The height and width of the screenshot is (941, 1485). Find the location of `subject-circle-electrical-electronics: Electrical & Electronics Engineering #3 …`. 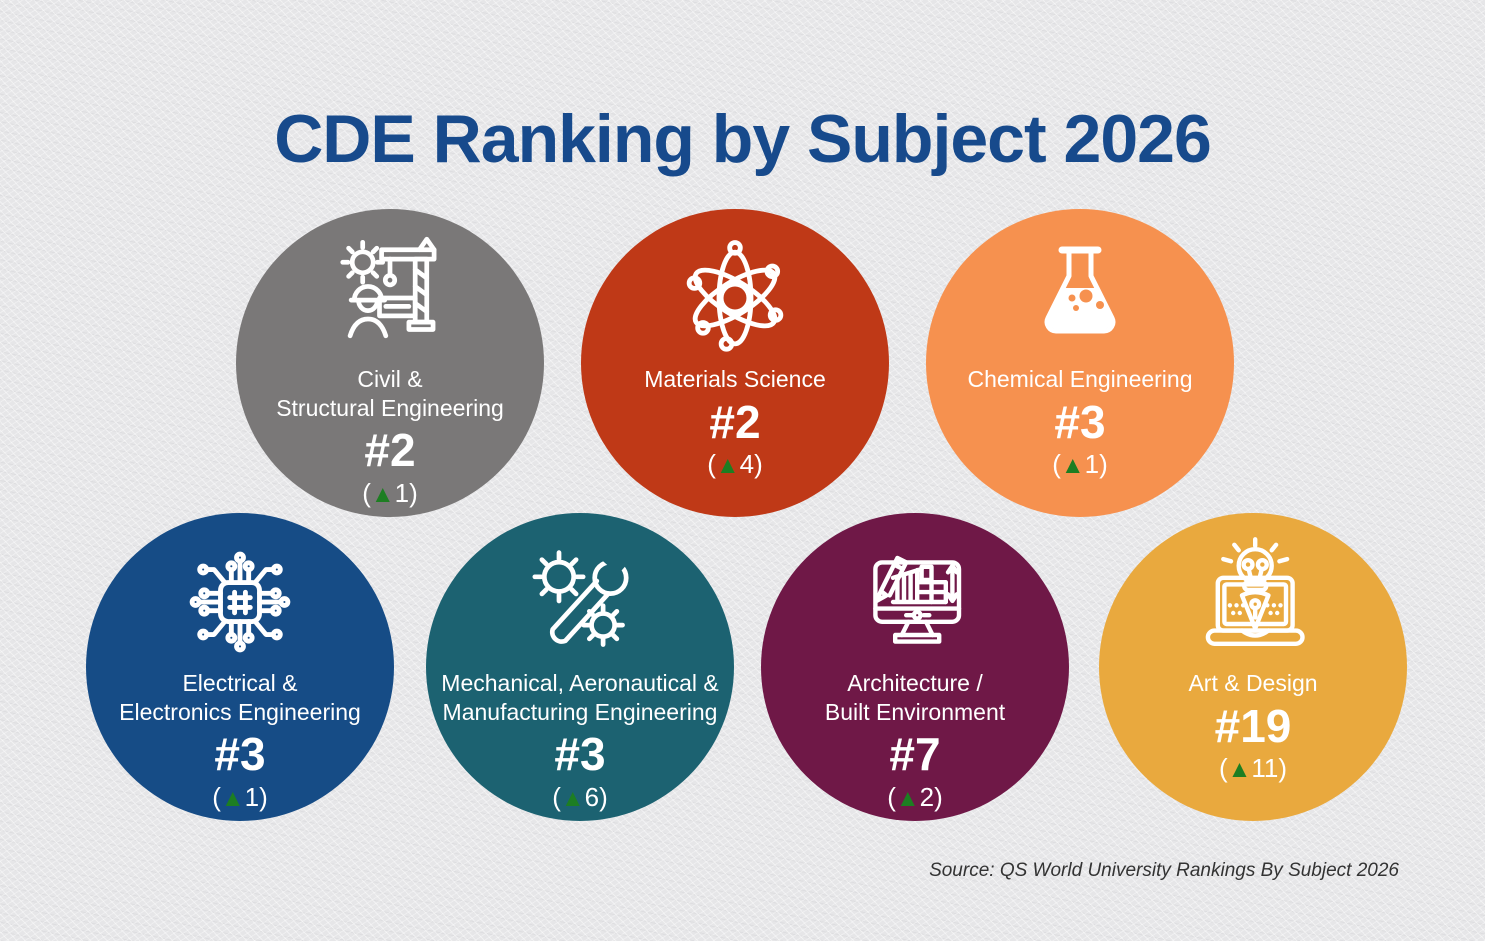

subject-circle-electrical-electronics: Electrical & Electronics Engineering #3 … is located at coordinates (240, 667).